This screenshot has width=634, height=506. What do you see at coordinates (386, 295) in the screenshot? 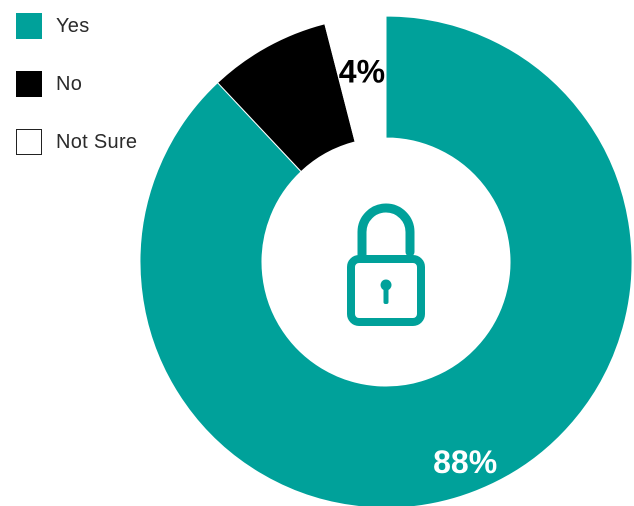
I see `padlock-keyhole-slot` at bounding box center [386, 295].